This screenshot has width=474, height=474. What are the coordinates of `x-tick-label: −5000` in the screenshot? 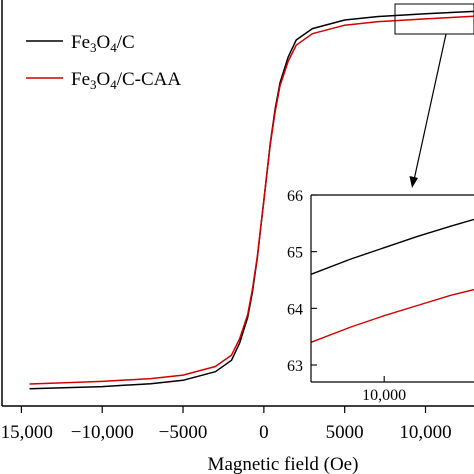 It's located at (183, 432).